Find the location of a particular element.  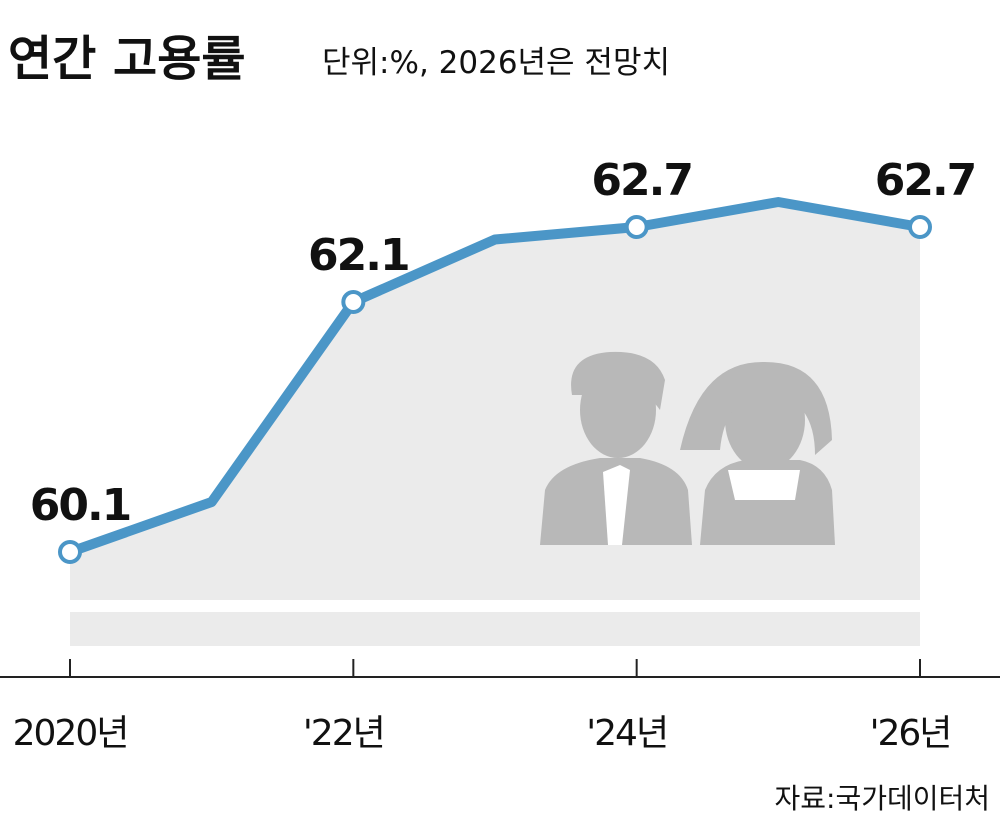

chart-title: 연간 고용률 is located at coordinates (127, 59).